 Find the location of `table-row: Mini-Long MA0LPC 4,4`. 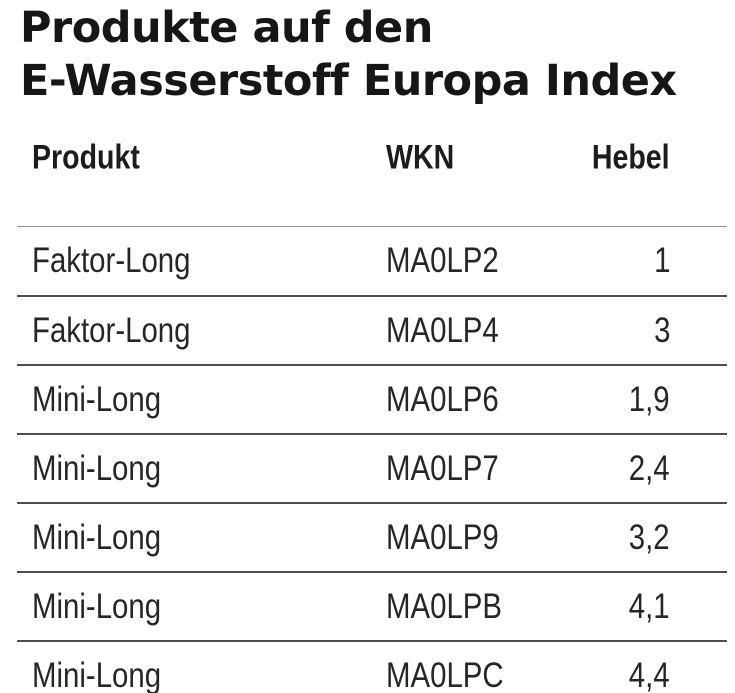

table-row: Mini-Long MA0LPC 4,4 is located at coordinates (372, 666).